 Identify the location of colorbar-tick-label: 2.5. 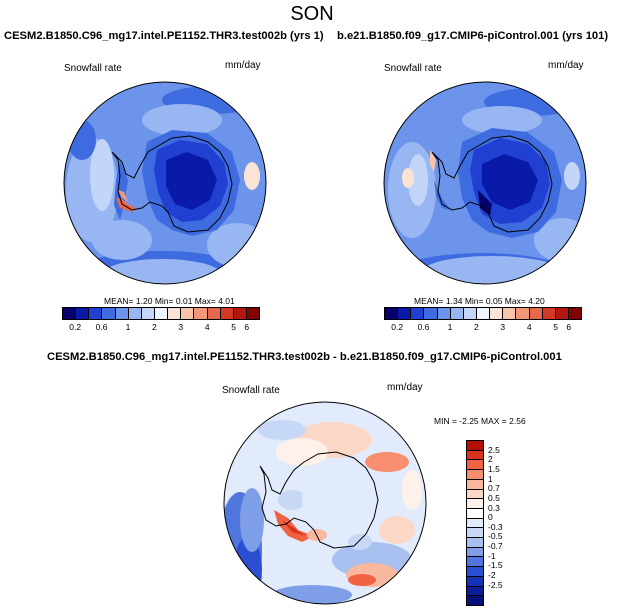
(494, 449).